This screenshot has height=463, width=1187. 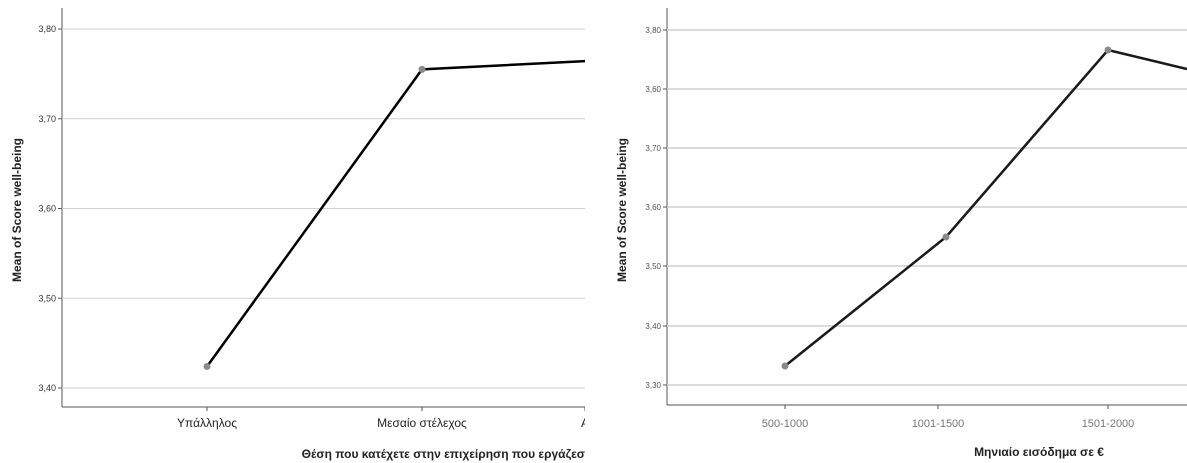 What do you see at coordinates (1108, 424) in the screenshot?
I see `x-tick-label: 1501-2000` at bounding box center [1108, 424].